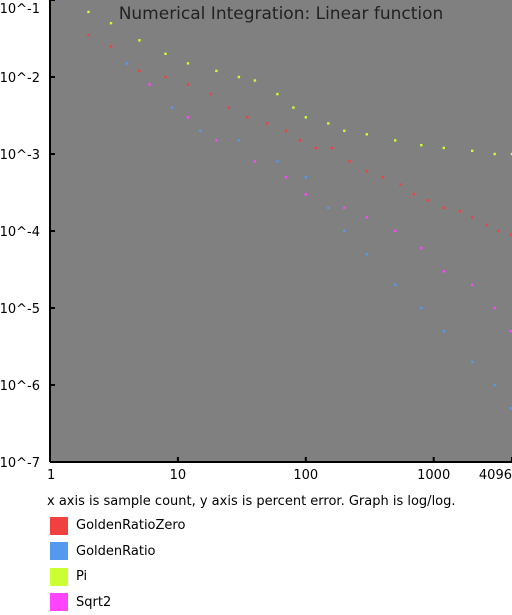 The width and height of the screenshot is (512, 615). What do you see at coordinates (20, 78) in the screenshot?
I see `y-tick-label: 10^-2` at bounding box center [20, 78].